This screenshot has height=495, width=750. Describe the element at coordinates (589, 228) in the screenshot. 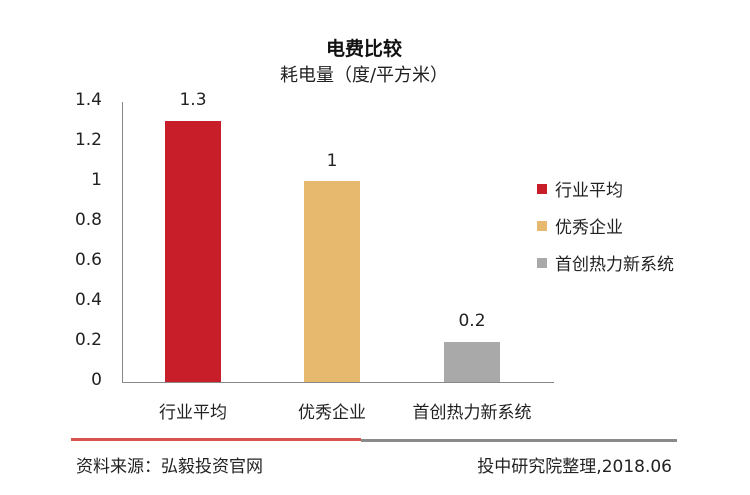

I see `legend-label: 优秀企业` at that location.